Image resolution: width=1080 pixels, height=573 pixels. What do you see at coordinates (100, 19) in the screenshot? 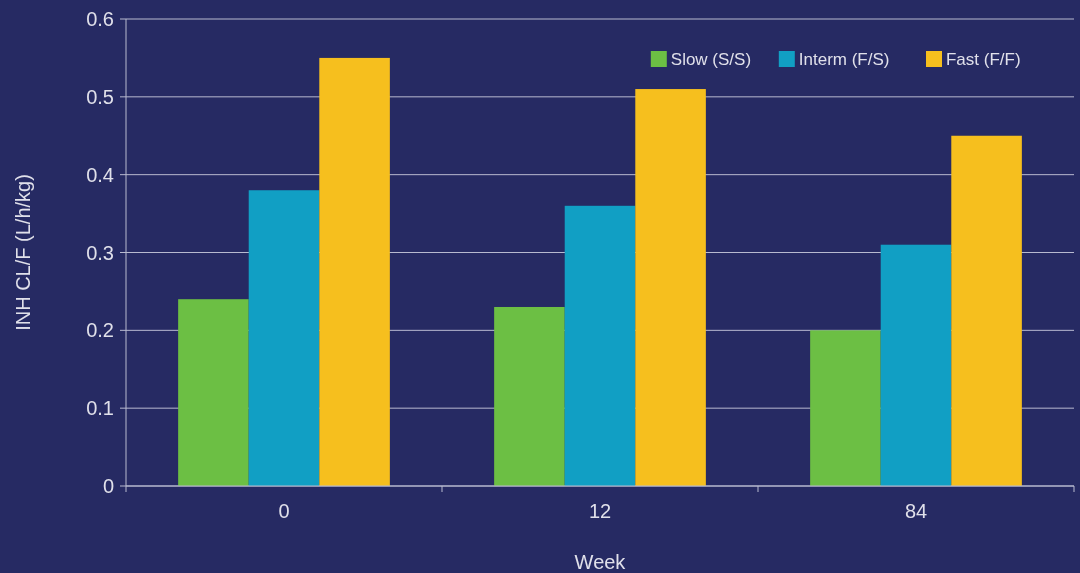
I see `y-tick-label: 0.6` at bounding box center [100, 19].